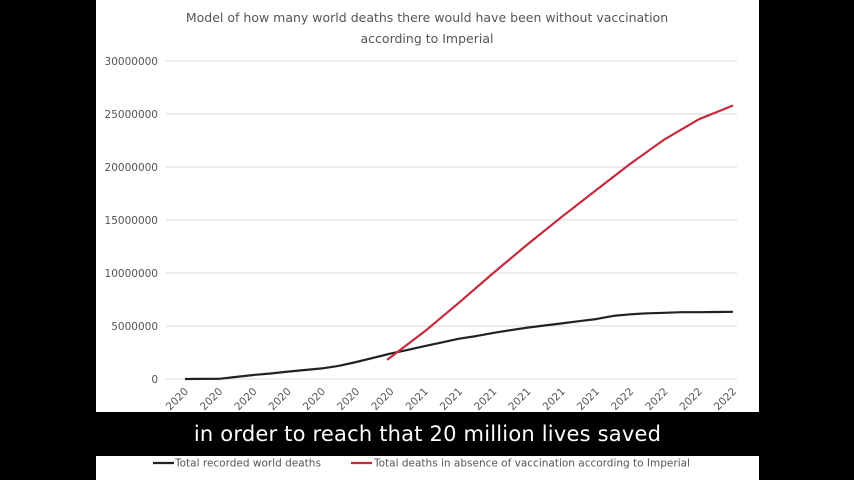  Describe the element at coordinates (427, 38) in the screenshot. I see `chart-title-line-2: according to Imperial` at that location.